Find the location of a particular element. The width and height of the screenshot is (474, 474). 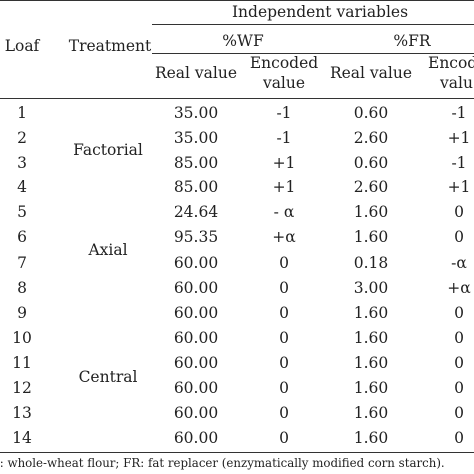

fr-real-cell: 0.18 is located at coordinates (371, 263).